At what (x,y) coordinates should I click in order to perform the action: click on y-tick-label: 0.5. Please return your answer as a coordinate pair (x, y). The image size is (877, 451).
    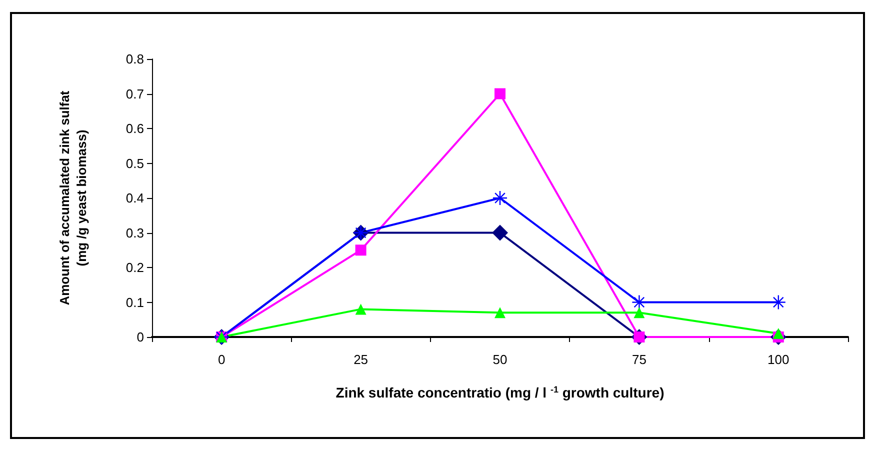
    Looking at the image, I should click on (135, 163).